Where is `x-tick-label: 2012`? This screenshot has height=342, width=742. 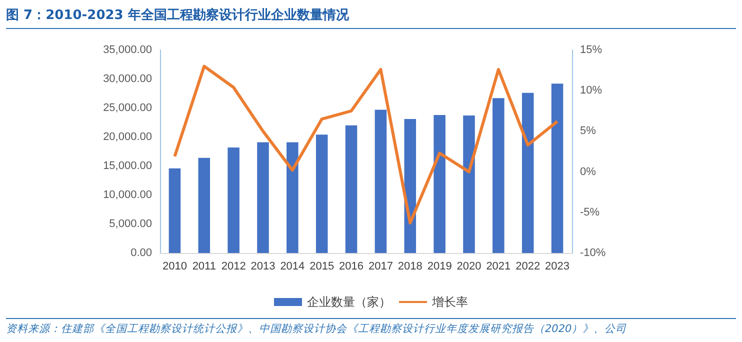
x-tick-label: 2012 is located at coordinates (233, 266).